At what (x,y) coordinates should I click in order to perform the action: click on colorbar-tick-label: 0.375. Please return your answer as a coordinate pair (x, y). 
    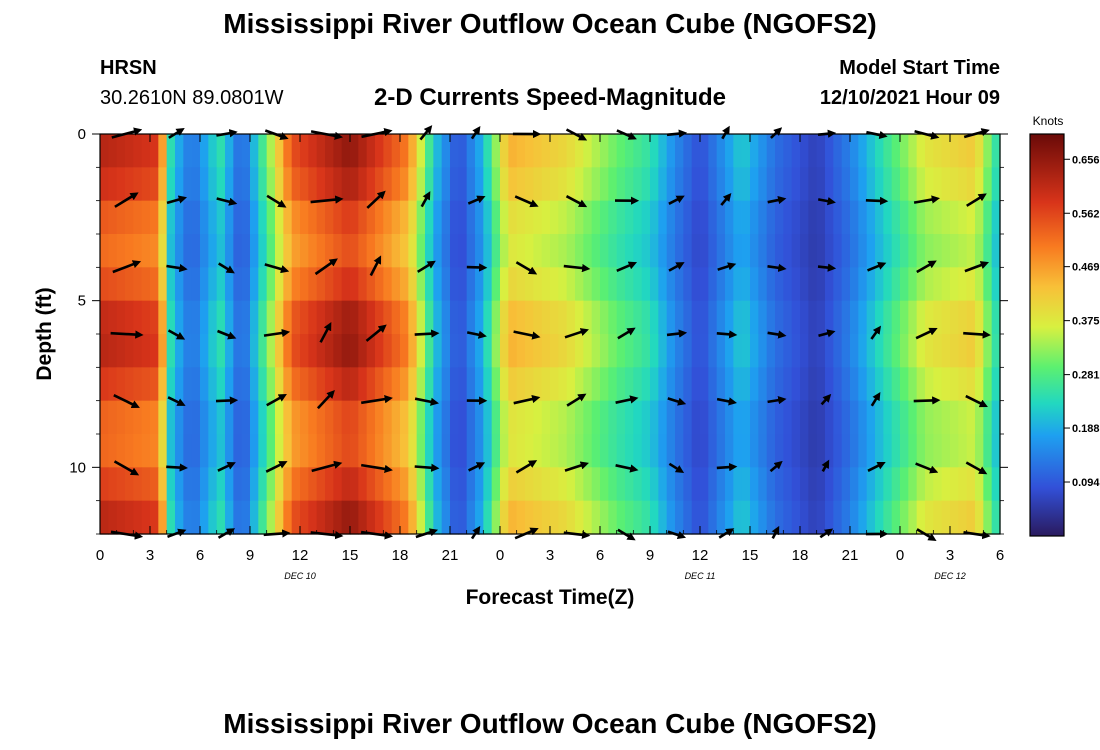
    Looking at the image, I should click on (1086, 322).